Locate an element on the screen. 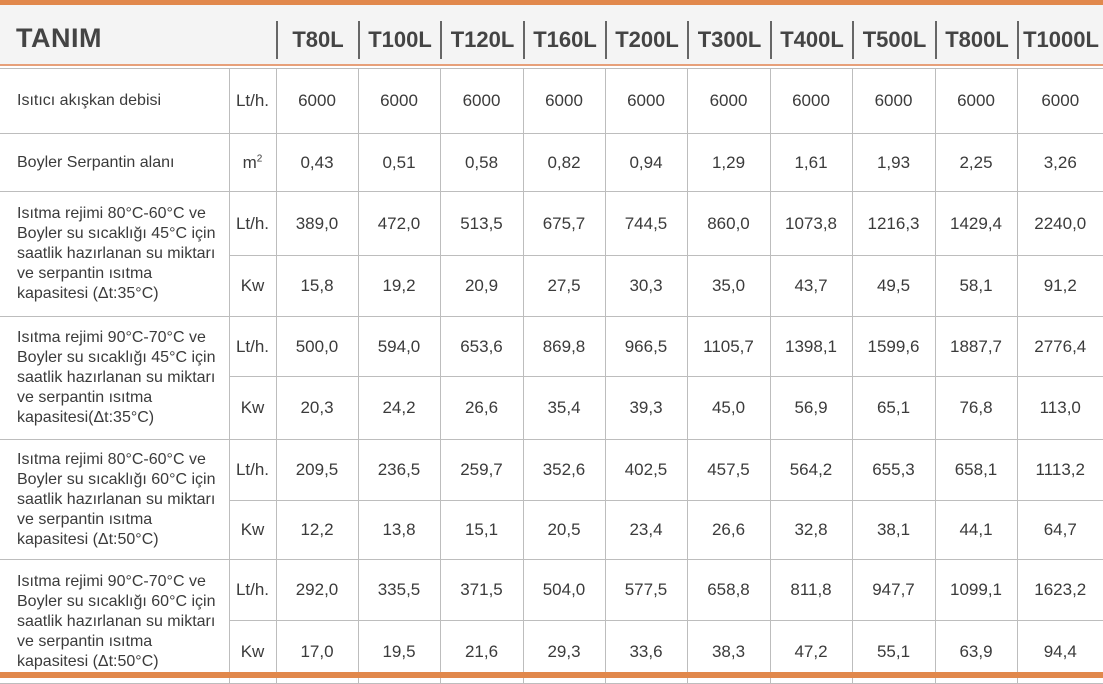  cell-value: 675,7 is located at coordinates (564, 223).